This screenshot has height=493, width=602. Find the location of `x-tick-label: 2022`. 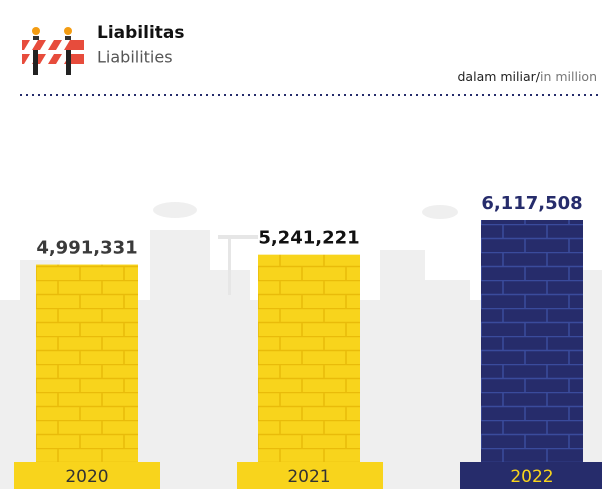

x-tick-label: 2022 is located at coordinates (531, 477).